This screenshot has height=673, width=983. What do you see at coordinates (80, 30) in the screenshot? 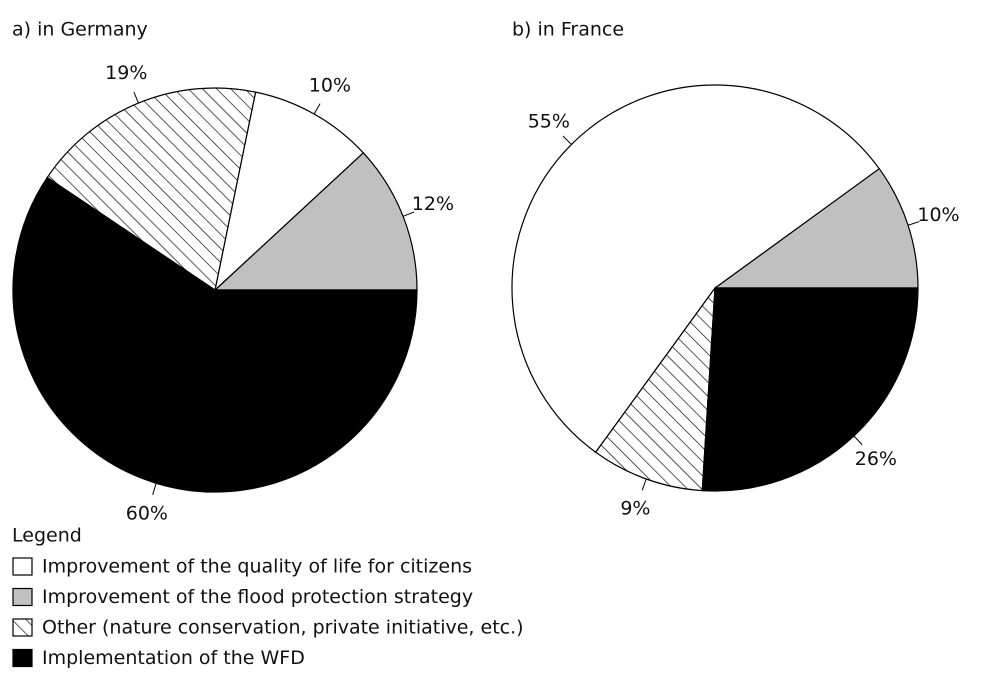
I see `chart-title: a) in Germany` at bounding box center [80, 30].